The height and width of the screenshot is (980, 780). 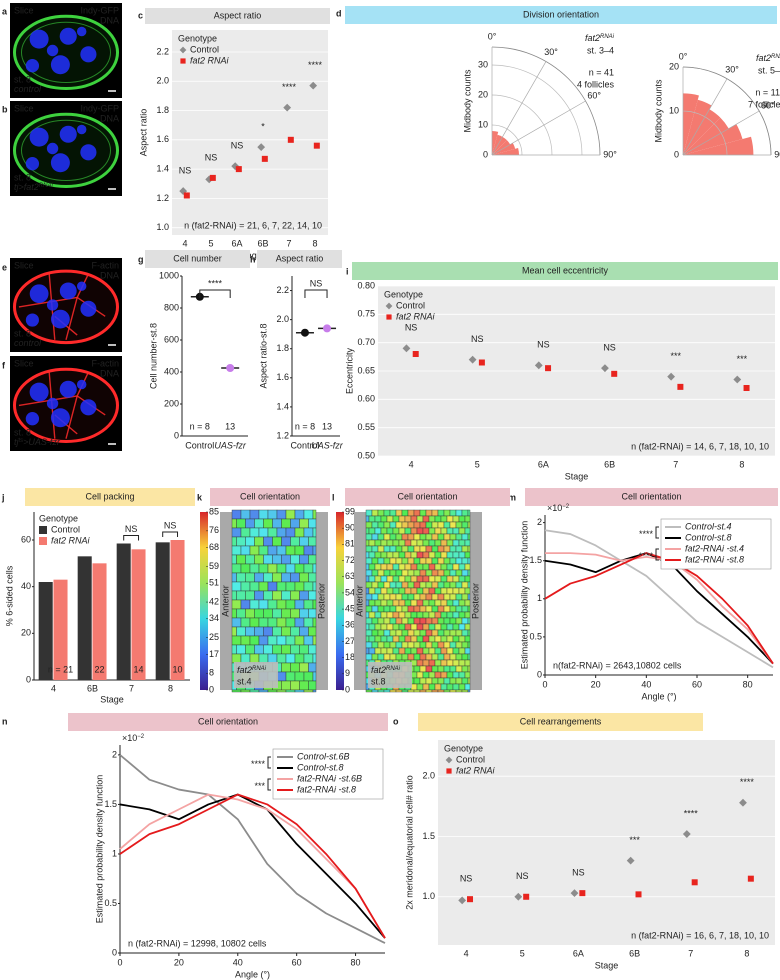 What do you see at coordinates (428, 896) in the screenshot?
I see `y-tick-label: 1.0` at bounding box center [428, 896].